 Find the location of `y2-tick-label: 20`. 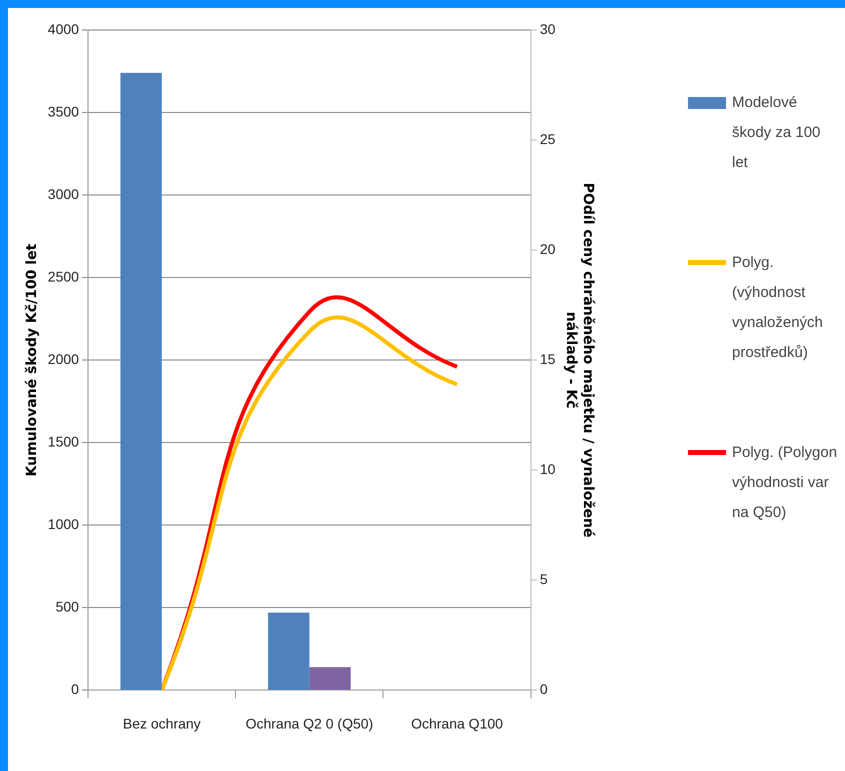

y2-tick-label: 20 is located at coordinates (548, 248).